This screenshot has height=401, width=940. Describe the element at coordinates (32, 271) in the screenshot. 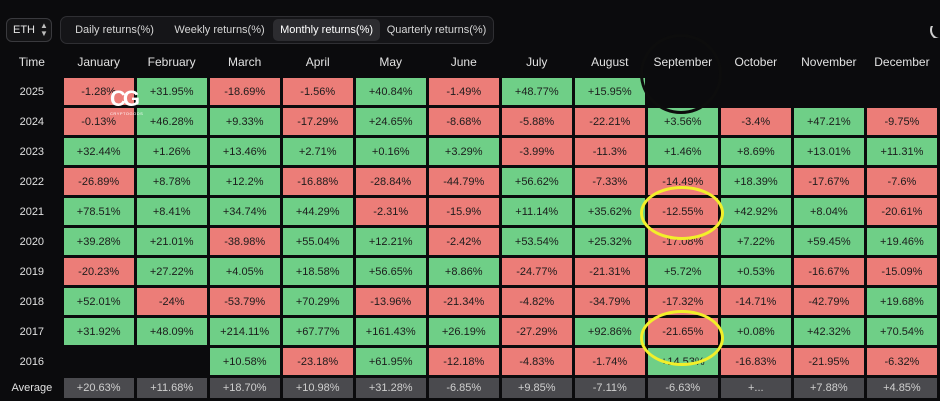

I see `year-cell: 2019` at that location.